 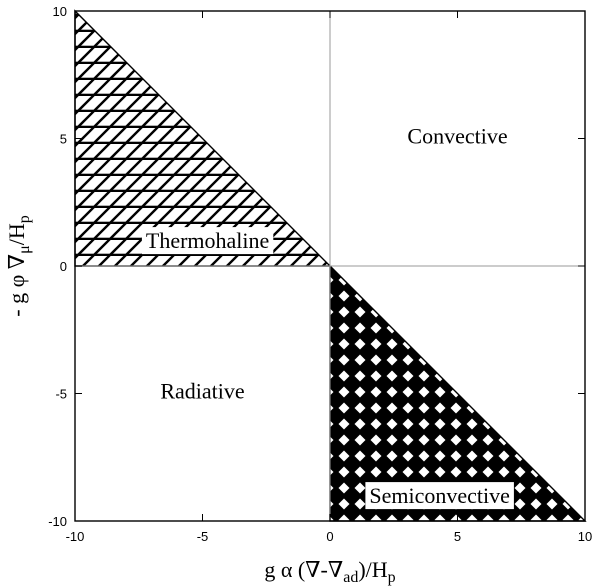 I want to click on region-label-thermohaline: Thermohaline, so click(x=207, y=241).